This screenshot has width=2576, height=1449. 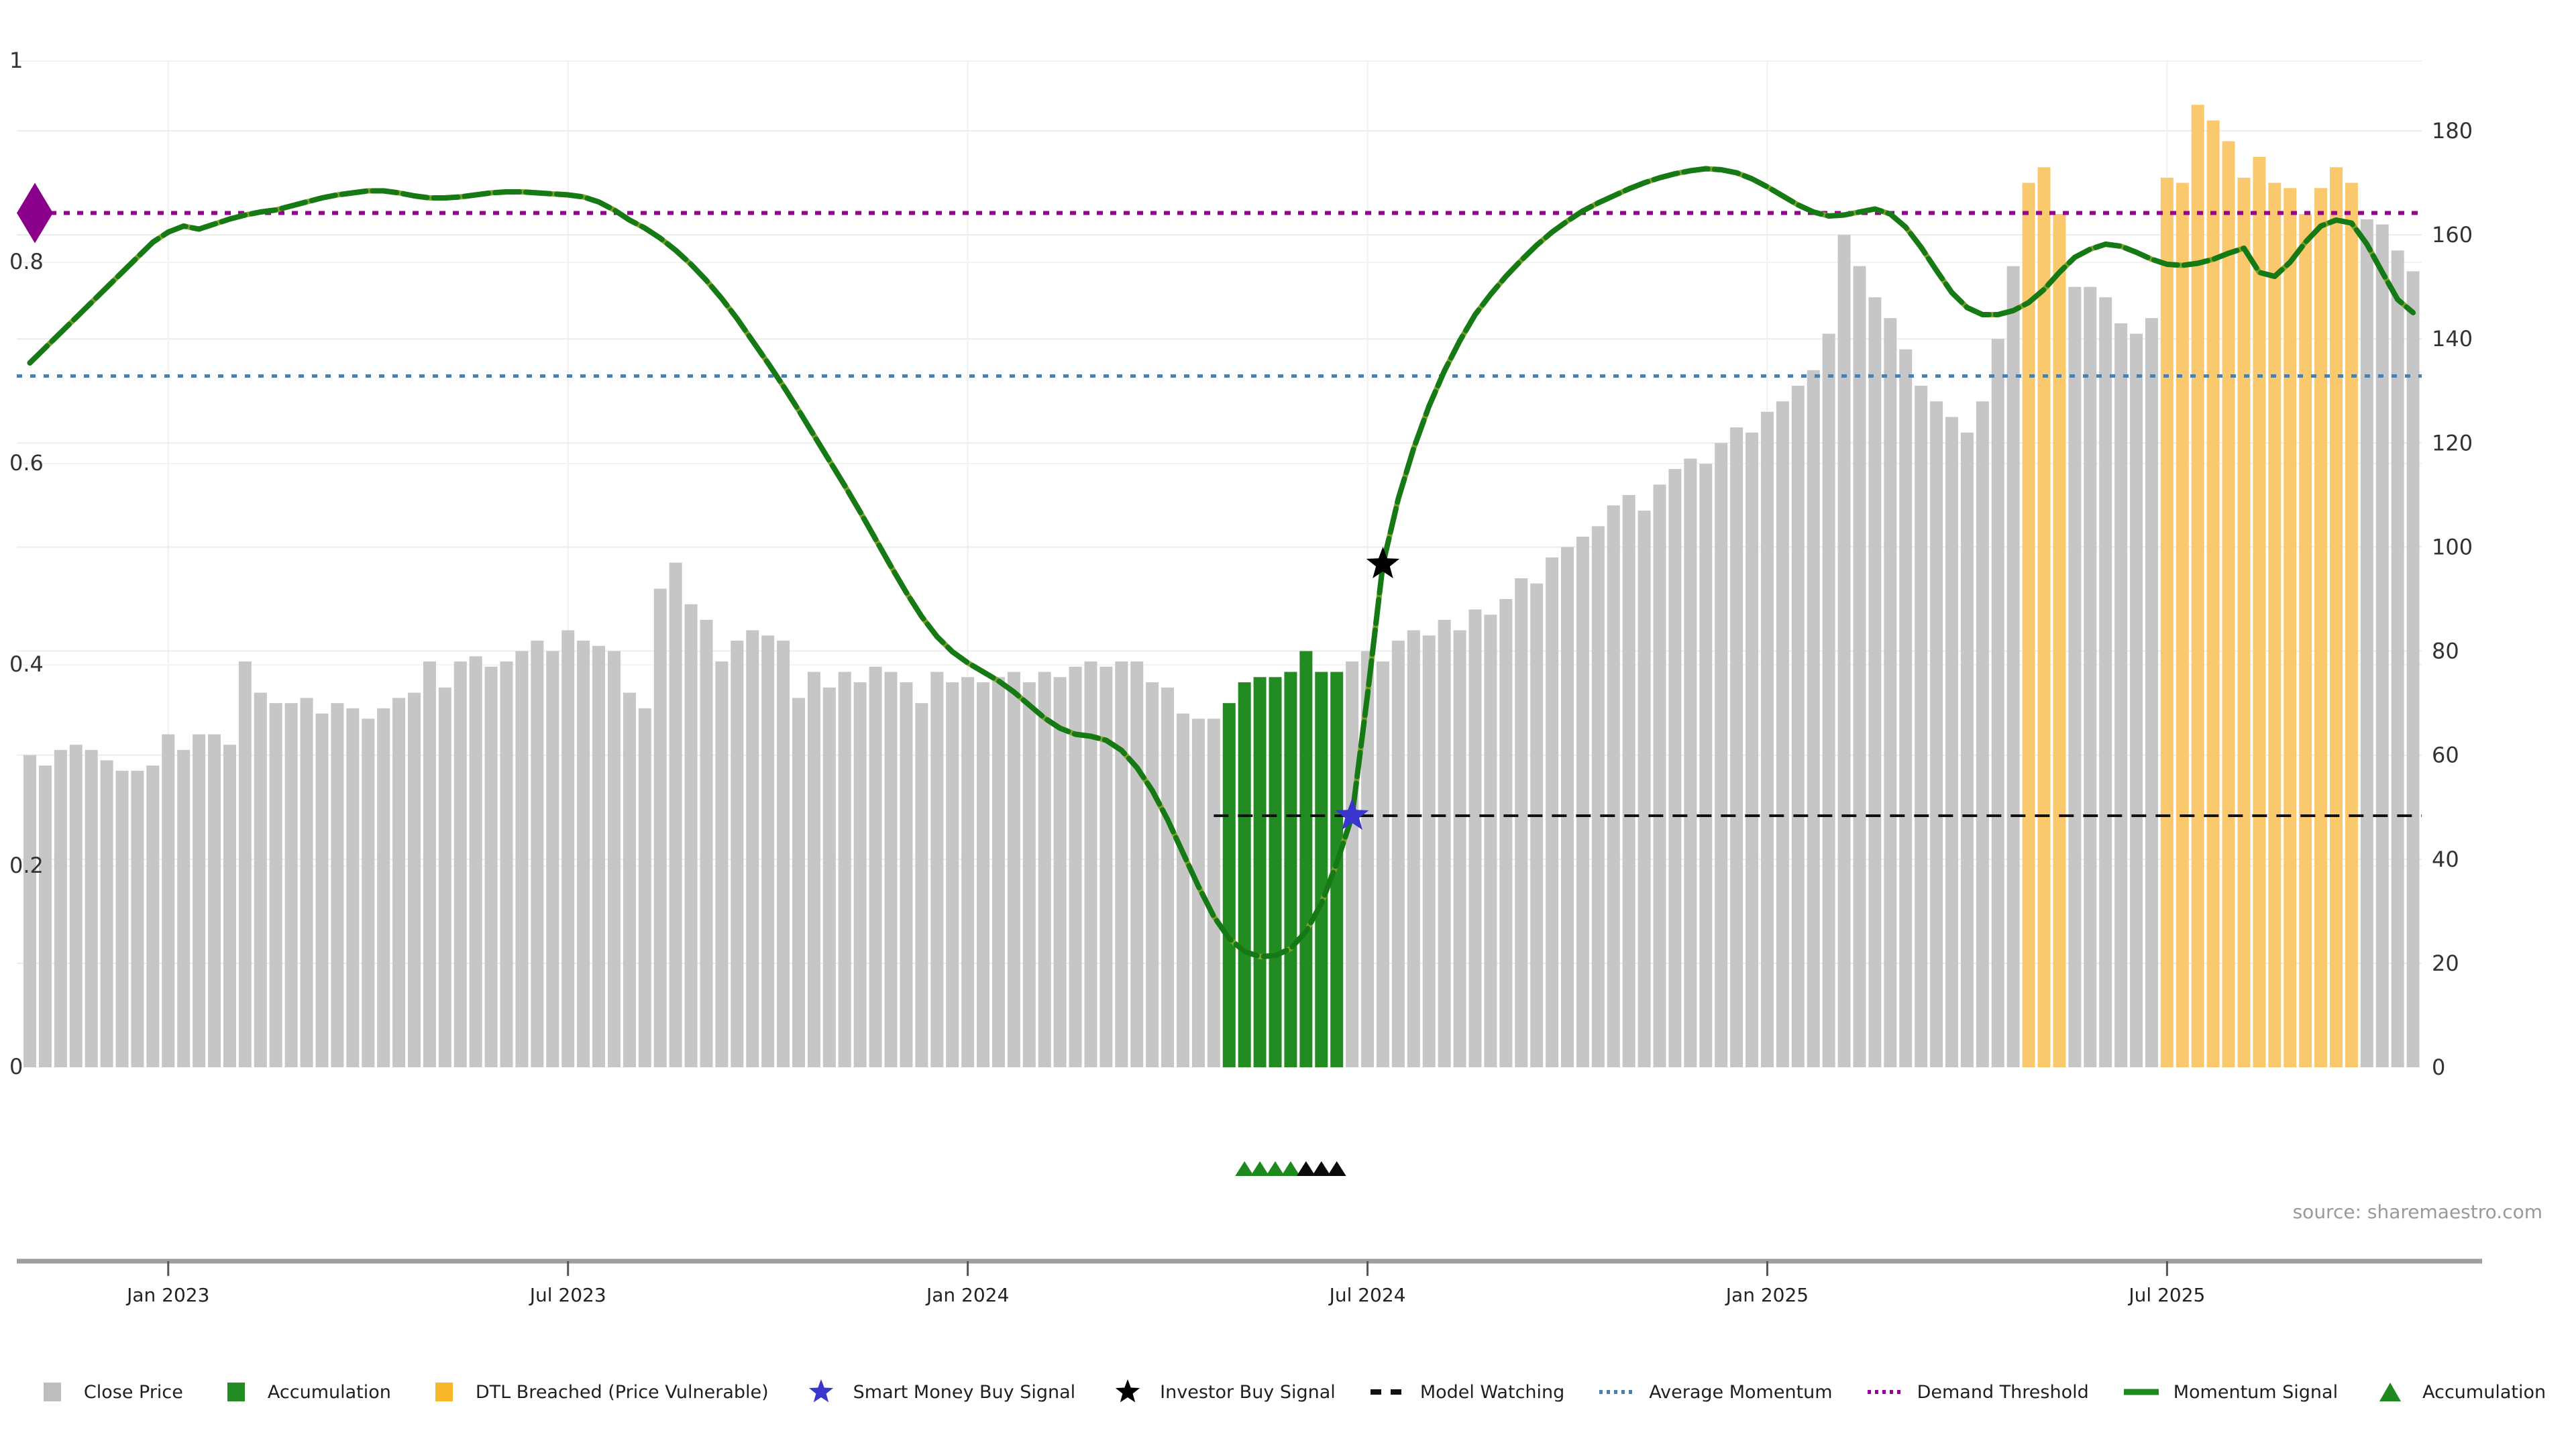 What do you see at coordinates (1221, 1392) in the screenshot?
I see `legend-item-investor-buy-signal: Investor Buy Signal` at bounding box center [1221, 1392].